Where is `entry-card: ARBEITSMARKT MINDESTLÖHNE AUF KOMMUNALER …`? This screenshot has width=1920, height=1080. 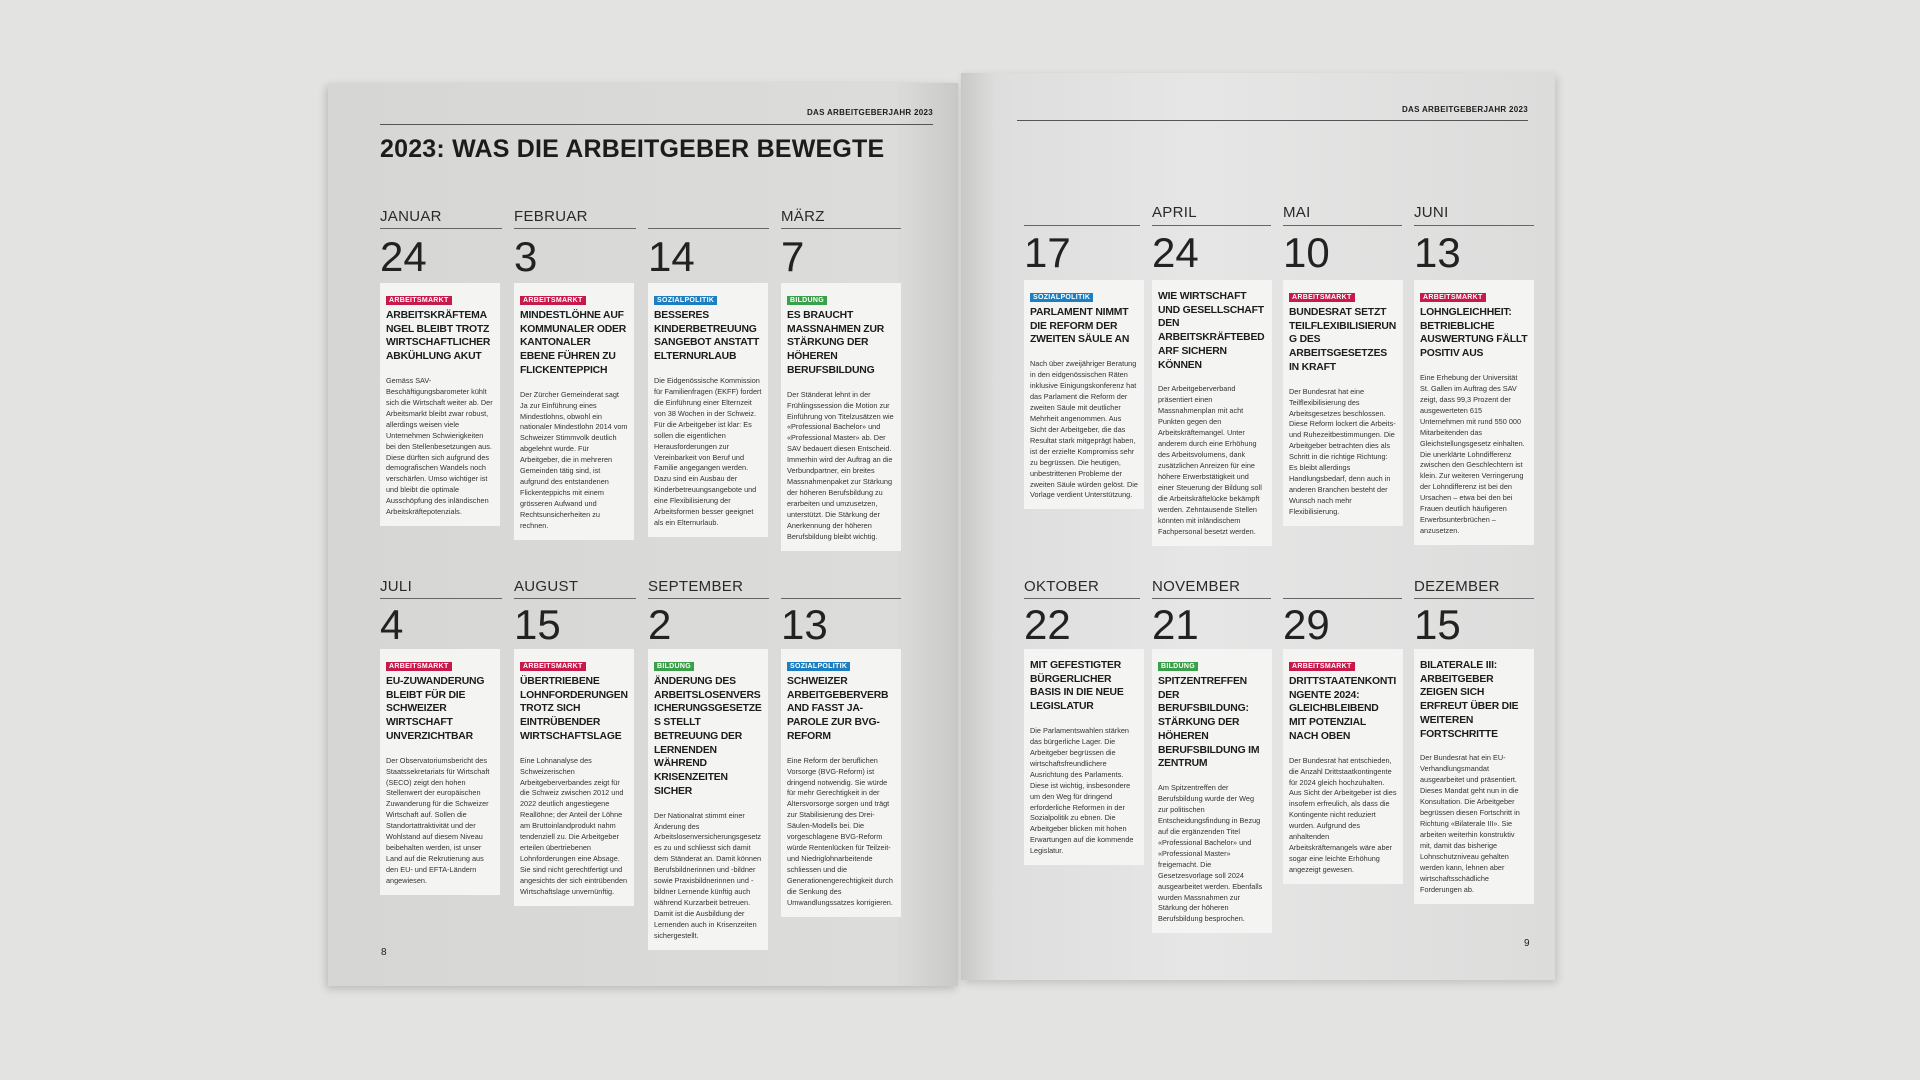 entry-card: ARBEITSMARKT MINDESTLÖHNE AUF KOMMUNALER … is located at coordinates (574, 411).